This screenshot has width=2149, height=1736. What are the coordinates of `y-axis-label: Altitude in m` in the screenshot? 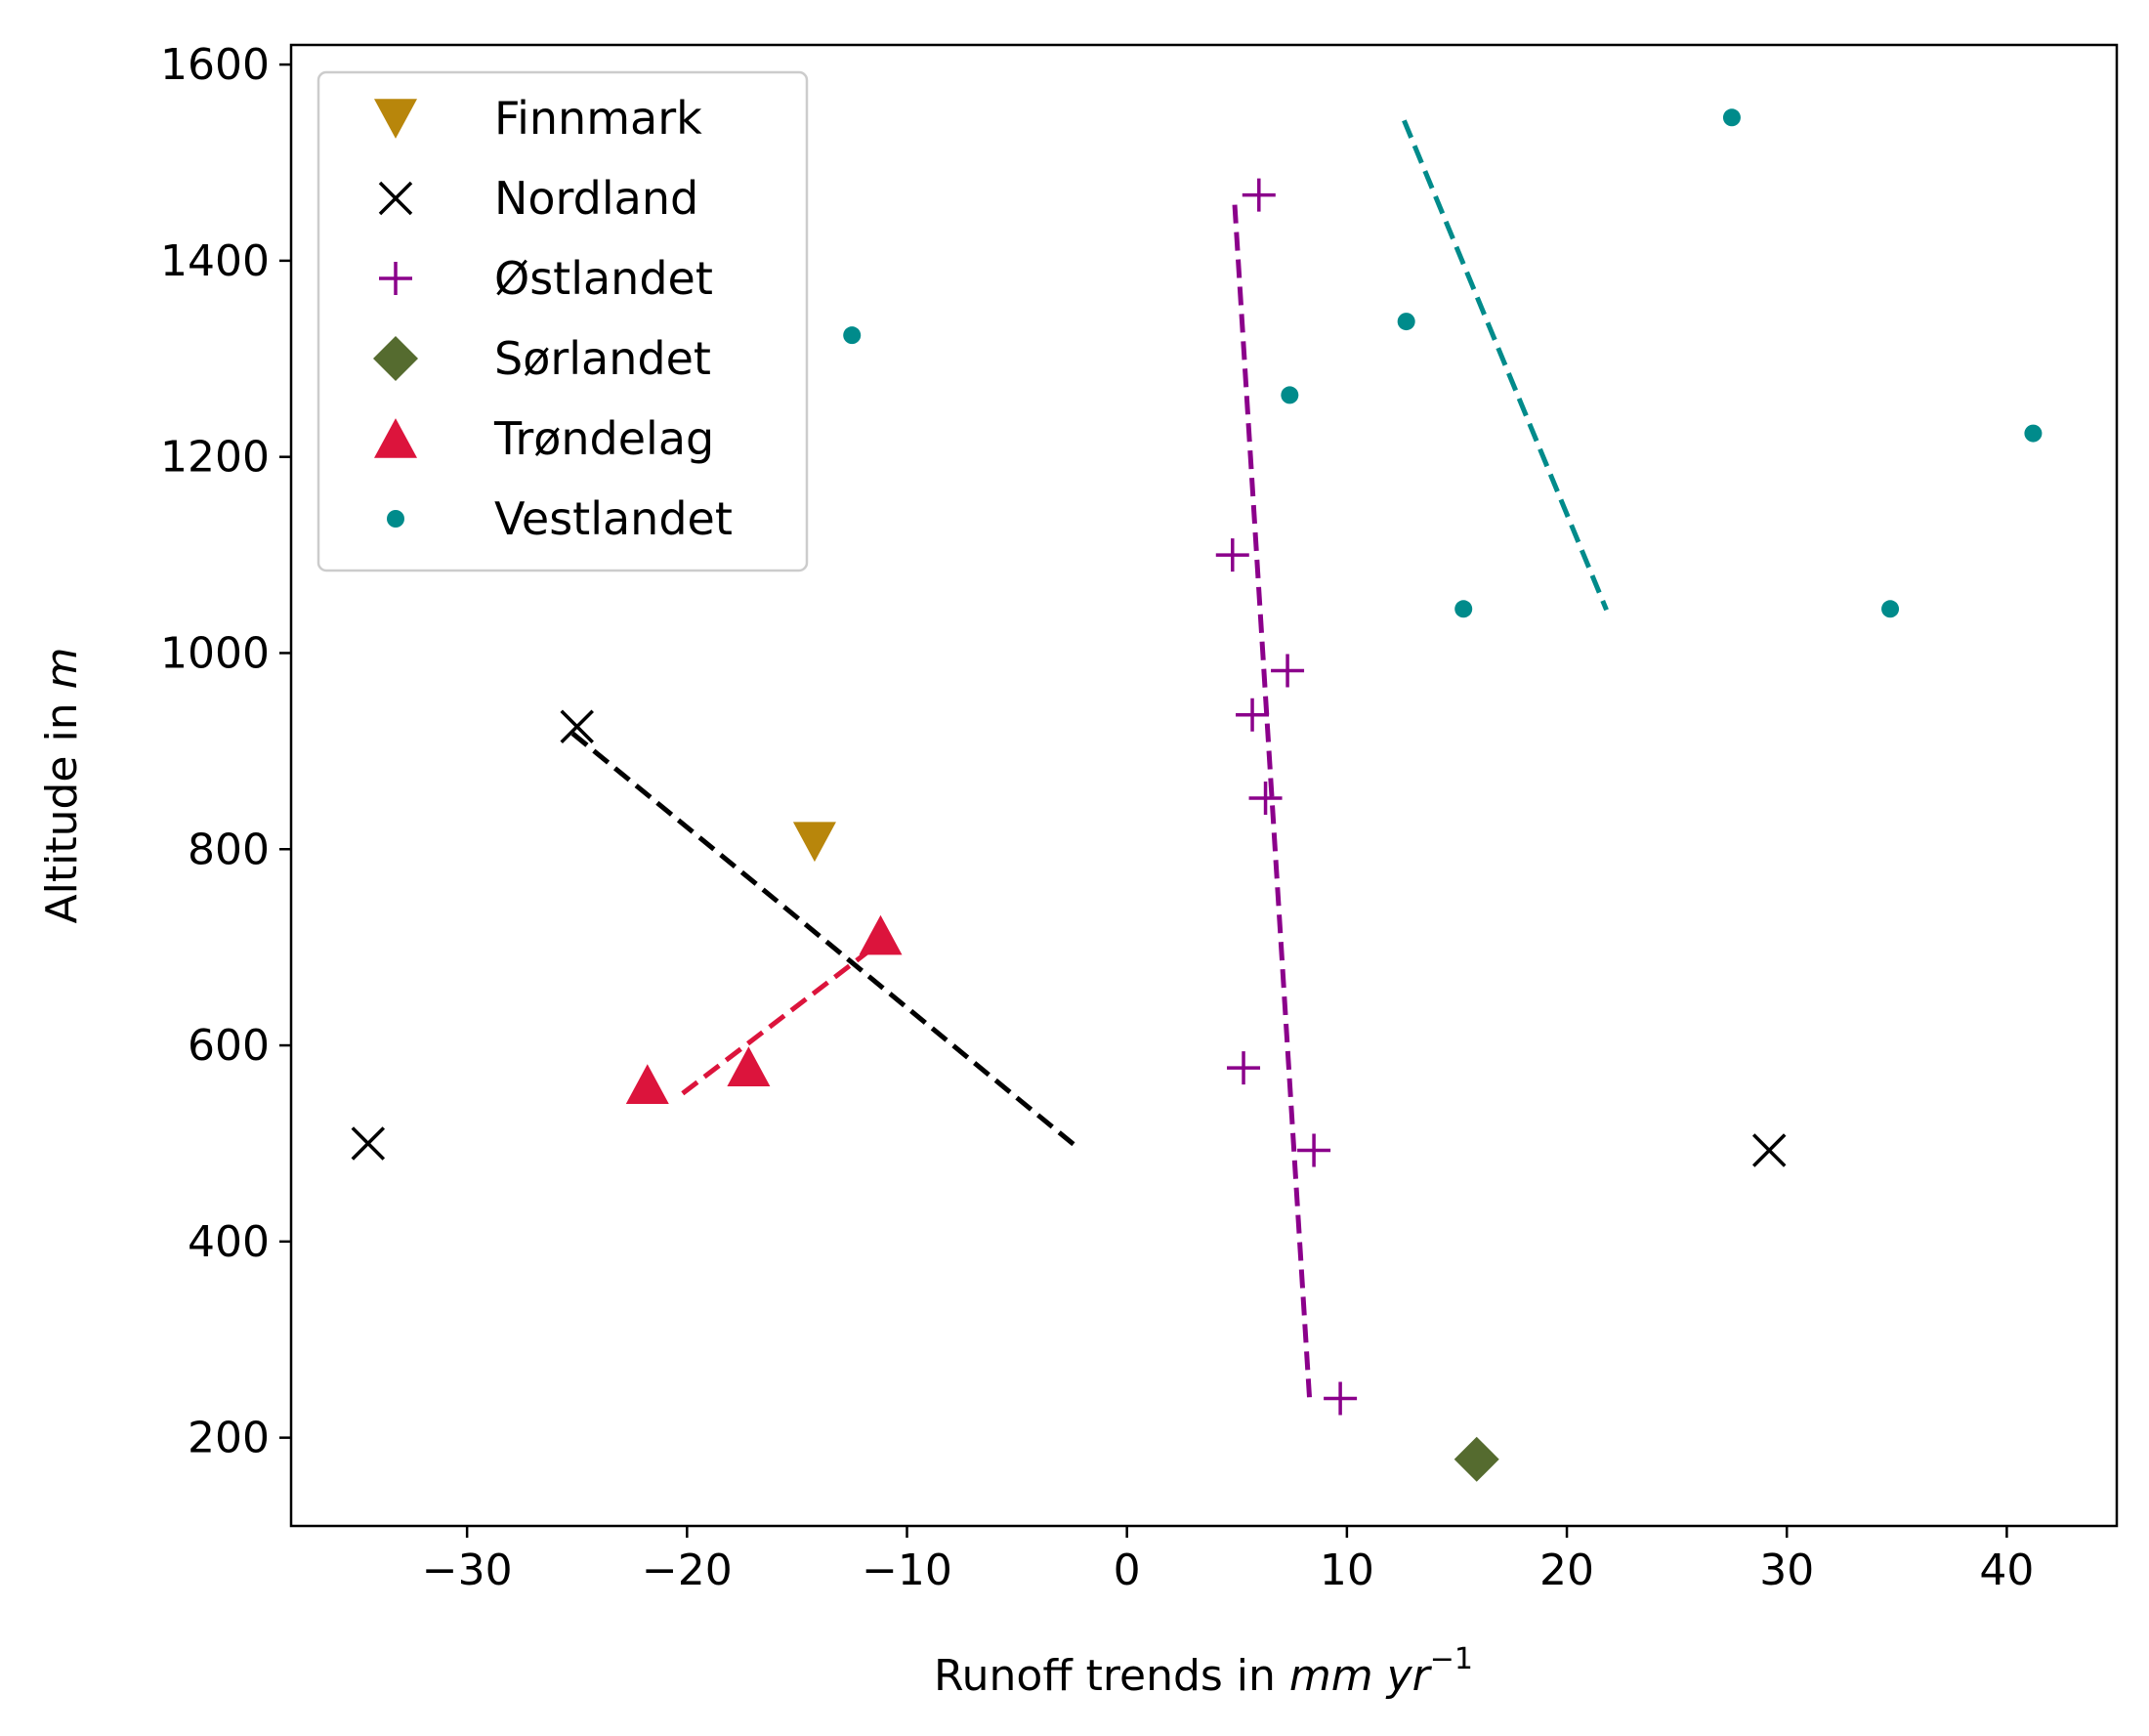 It's located at (62, 786).